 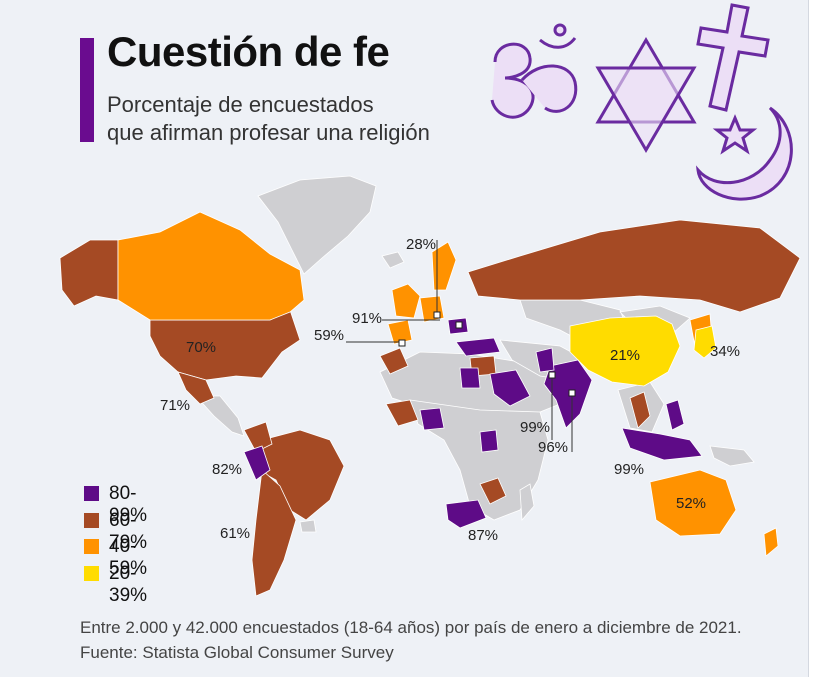 What do you see at coordinates (489, 441) in the screenshot?
I see `kenya` at bounding box center [489, 441].